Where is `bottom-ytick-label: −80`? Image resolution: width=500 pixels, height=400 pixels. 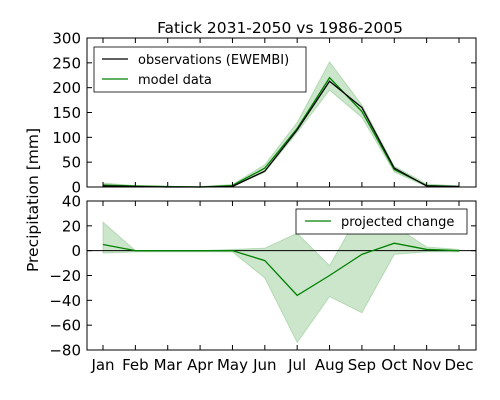
bottom-ytick-label: −80 is located at coordinates (65, 351).